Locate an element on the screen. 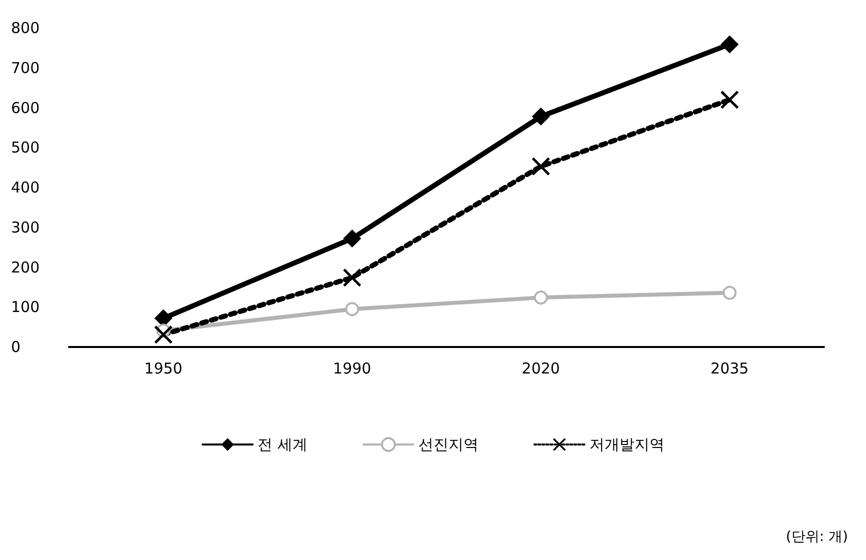 This screenshot has height=560, width=866. x-tick-label: 1950 is located at coordinates (163, 369).